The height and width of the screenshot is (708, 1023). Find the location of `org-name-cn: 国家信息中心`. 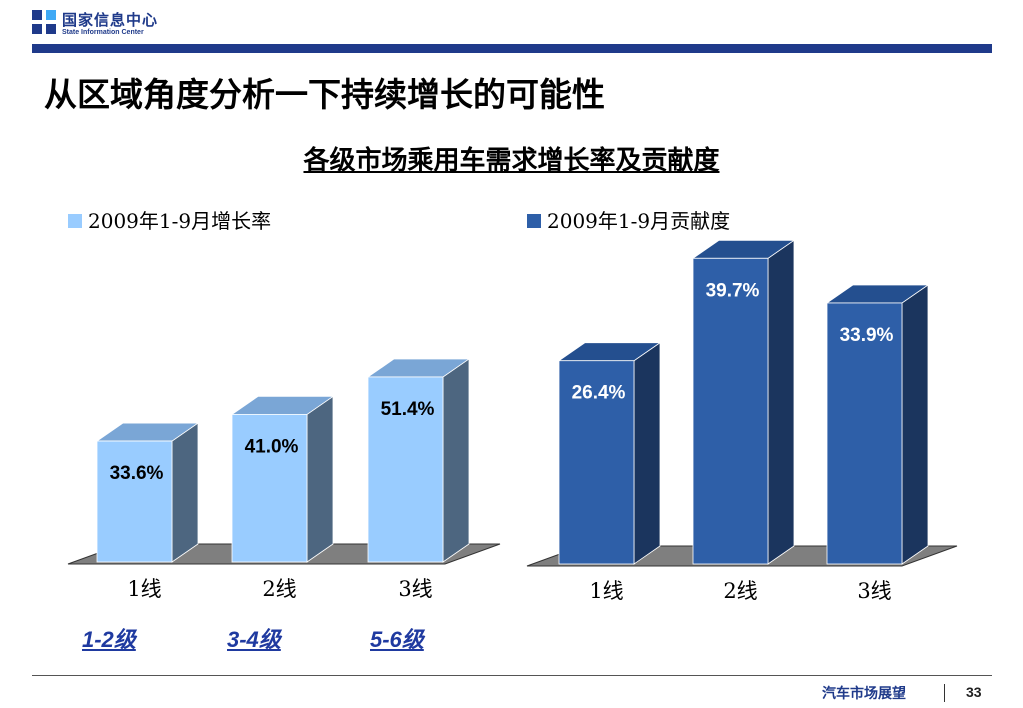

org-name-cn: 国家信息中心 is located at coordinates (110, 20).